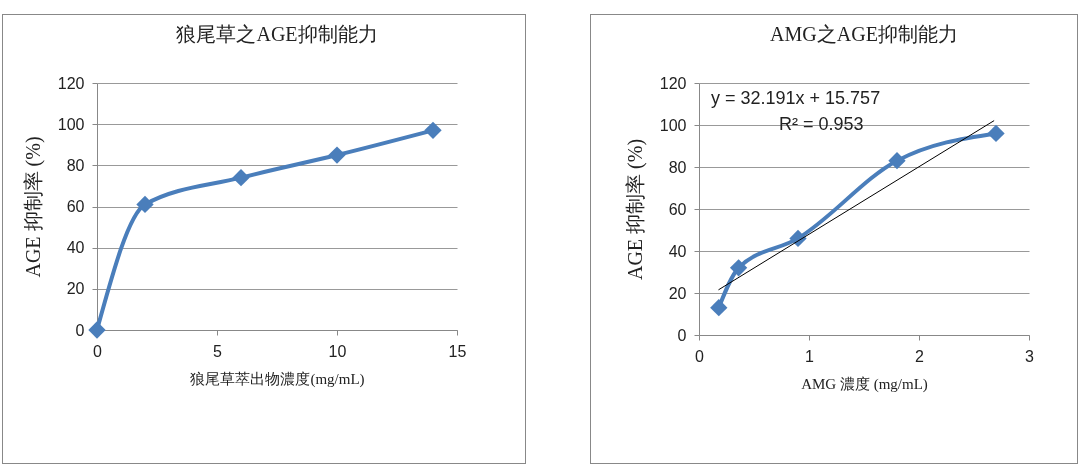  I want to click on x-tick-label: 3, so click(1030, 356).